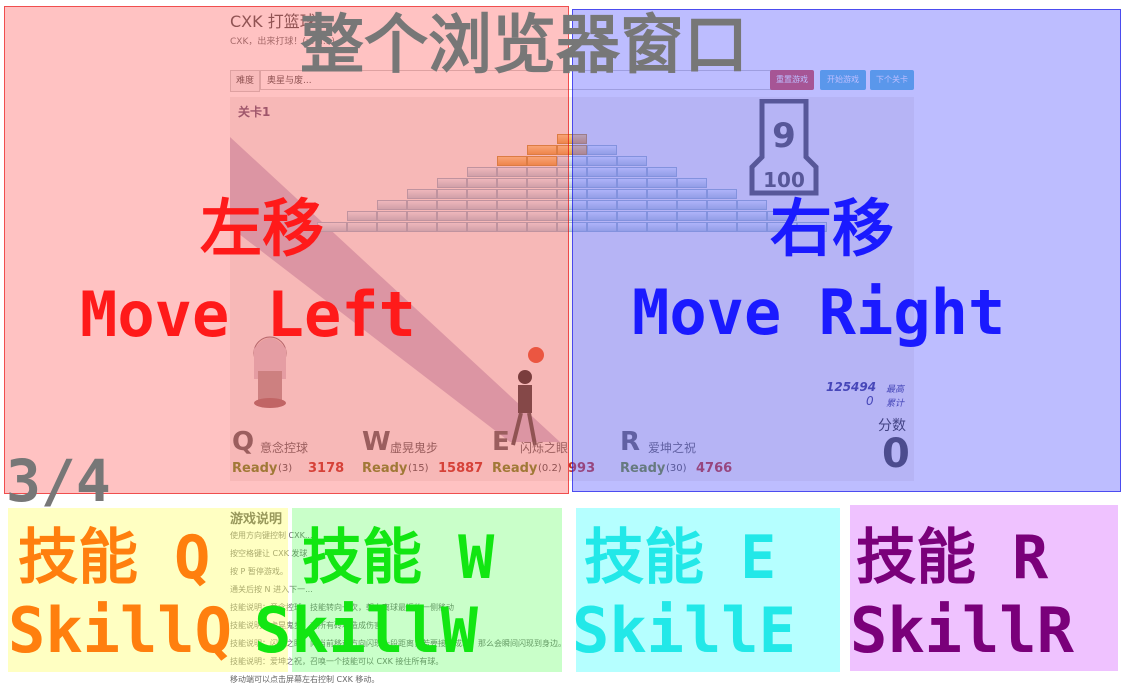 This screenshot has height=685, width=1131. What do you see at coordinates (792, 80) in the screenshot?
I see `reset-game-button: 重置游戏` at bounding box center [792, 80].